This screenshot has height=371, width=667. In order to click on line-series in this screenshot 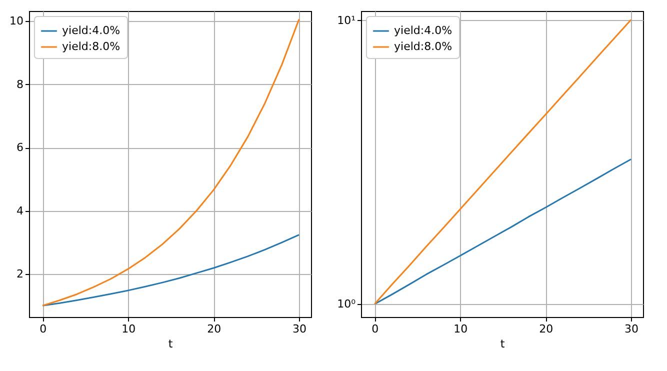, I will do `click(171, 270)`.